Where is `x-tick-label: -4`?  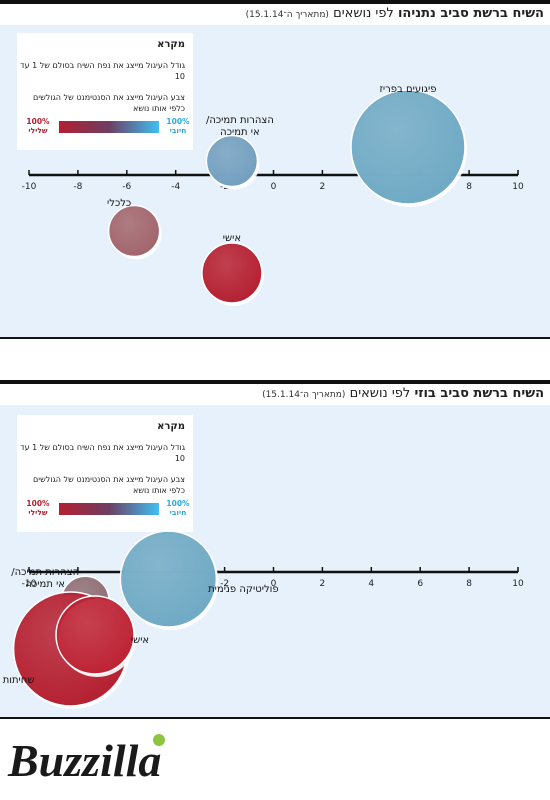 x-tick-label: -4 is located at coordinates (175, 187).